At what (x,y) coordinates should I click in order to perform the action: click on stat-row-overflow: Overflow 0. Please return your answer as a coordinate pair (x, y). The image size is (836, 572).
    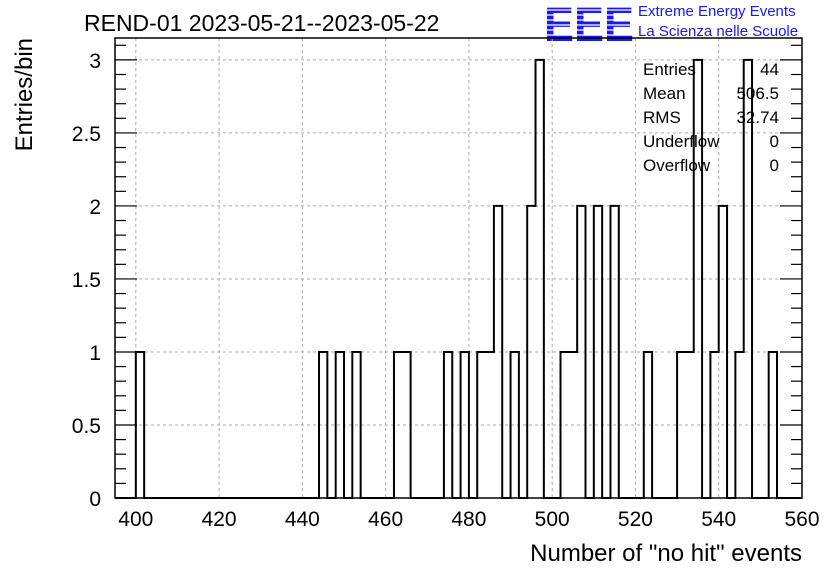
    Looking at the image, I should click on (711, 166).